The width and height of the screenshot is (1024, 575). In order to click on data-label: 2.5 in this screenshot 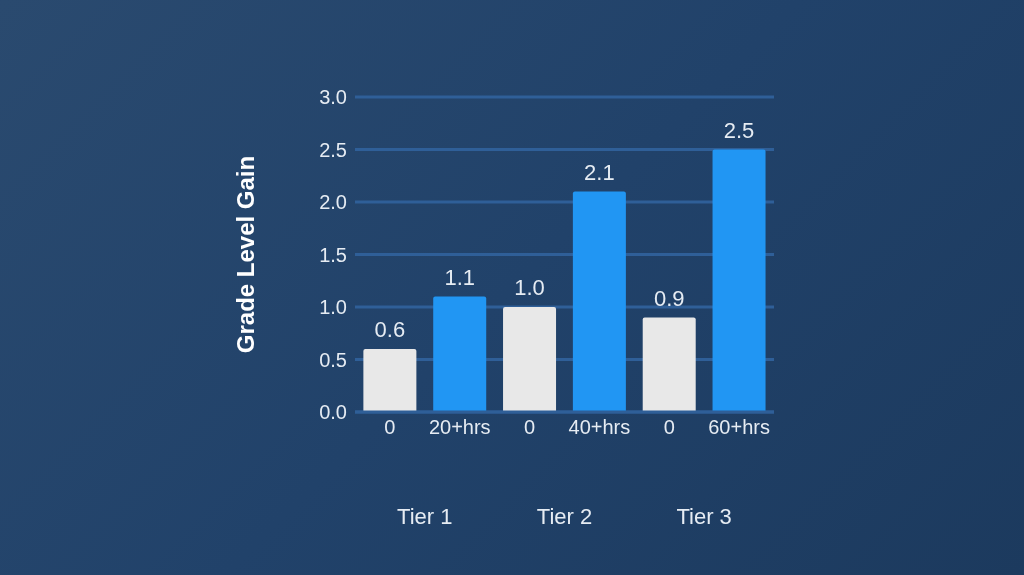, I will do `click(739, 130)`.